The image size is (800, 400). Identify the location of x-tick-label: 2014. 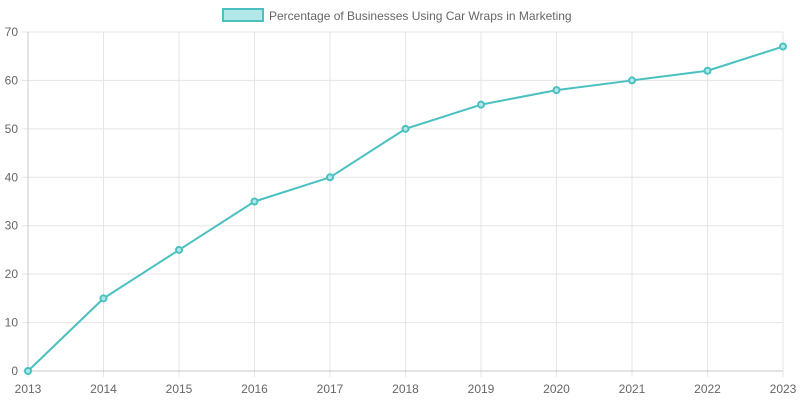
(103, 389).